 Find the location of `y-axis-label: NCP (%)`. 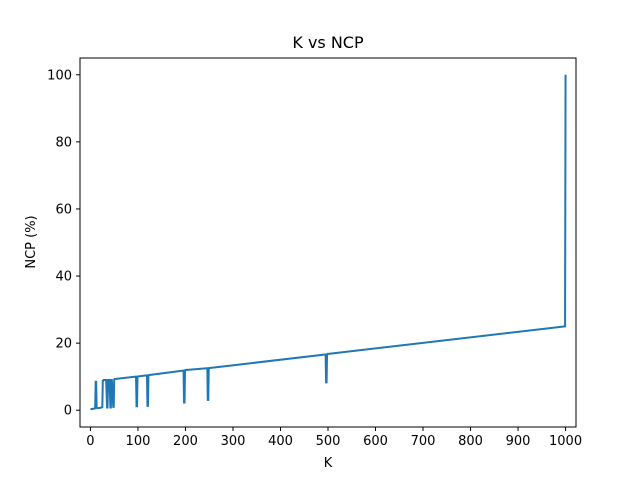

y-axis-label: NCP (%) is located at coordinates (31, 241).